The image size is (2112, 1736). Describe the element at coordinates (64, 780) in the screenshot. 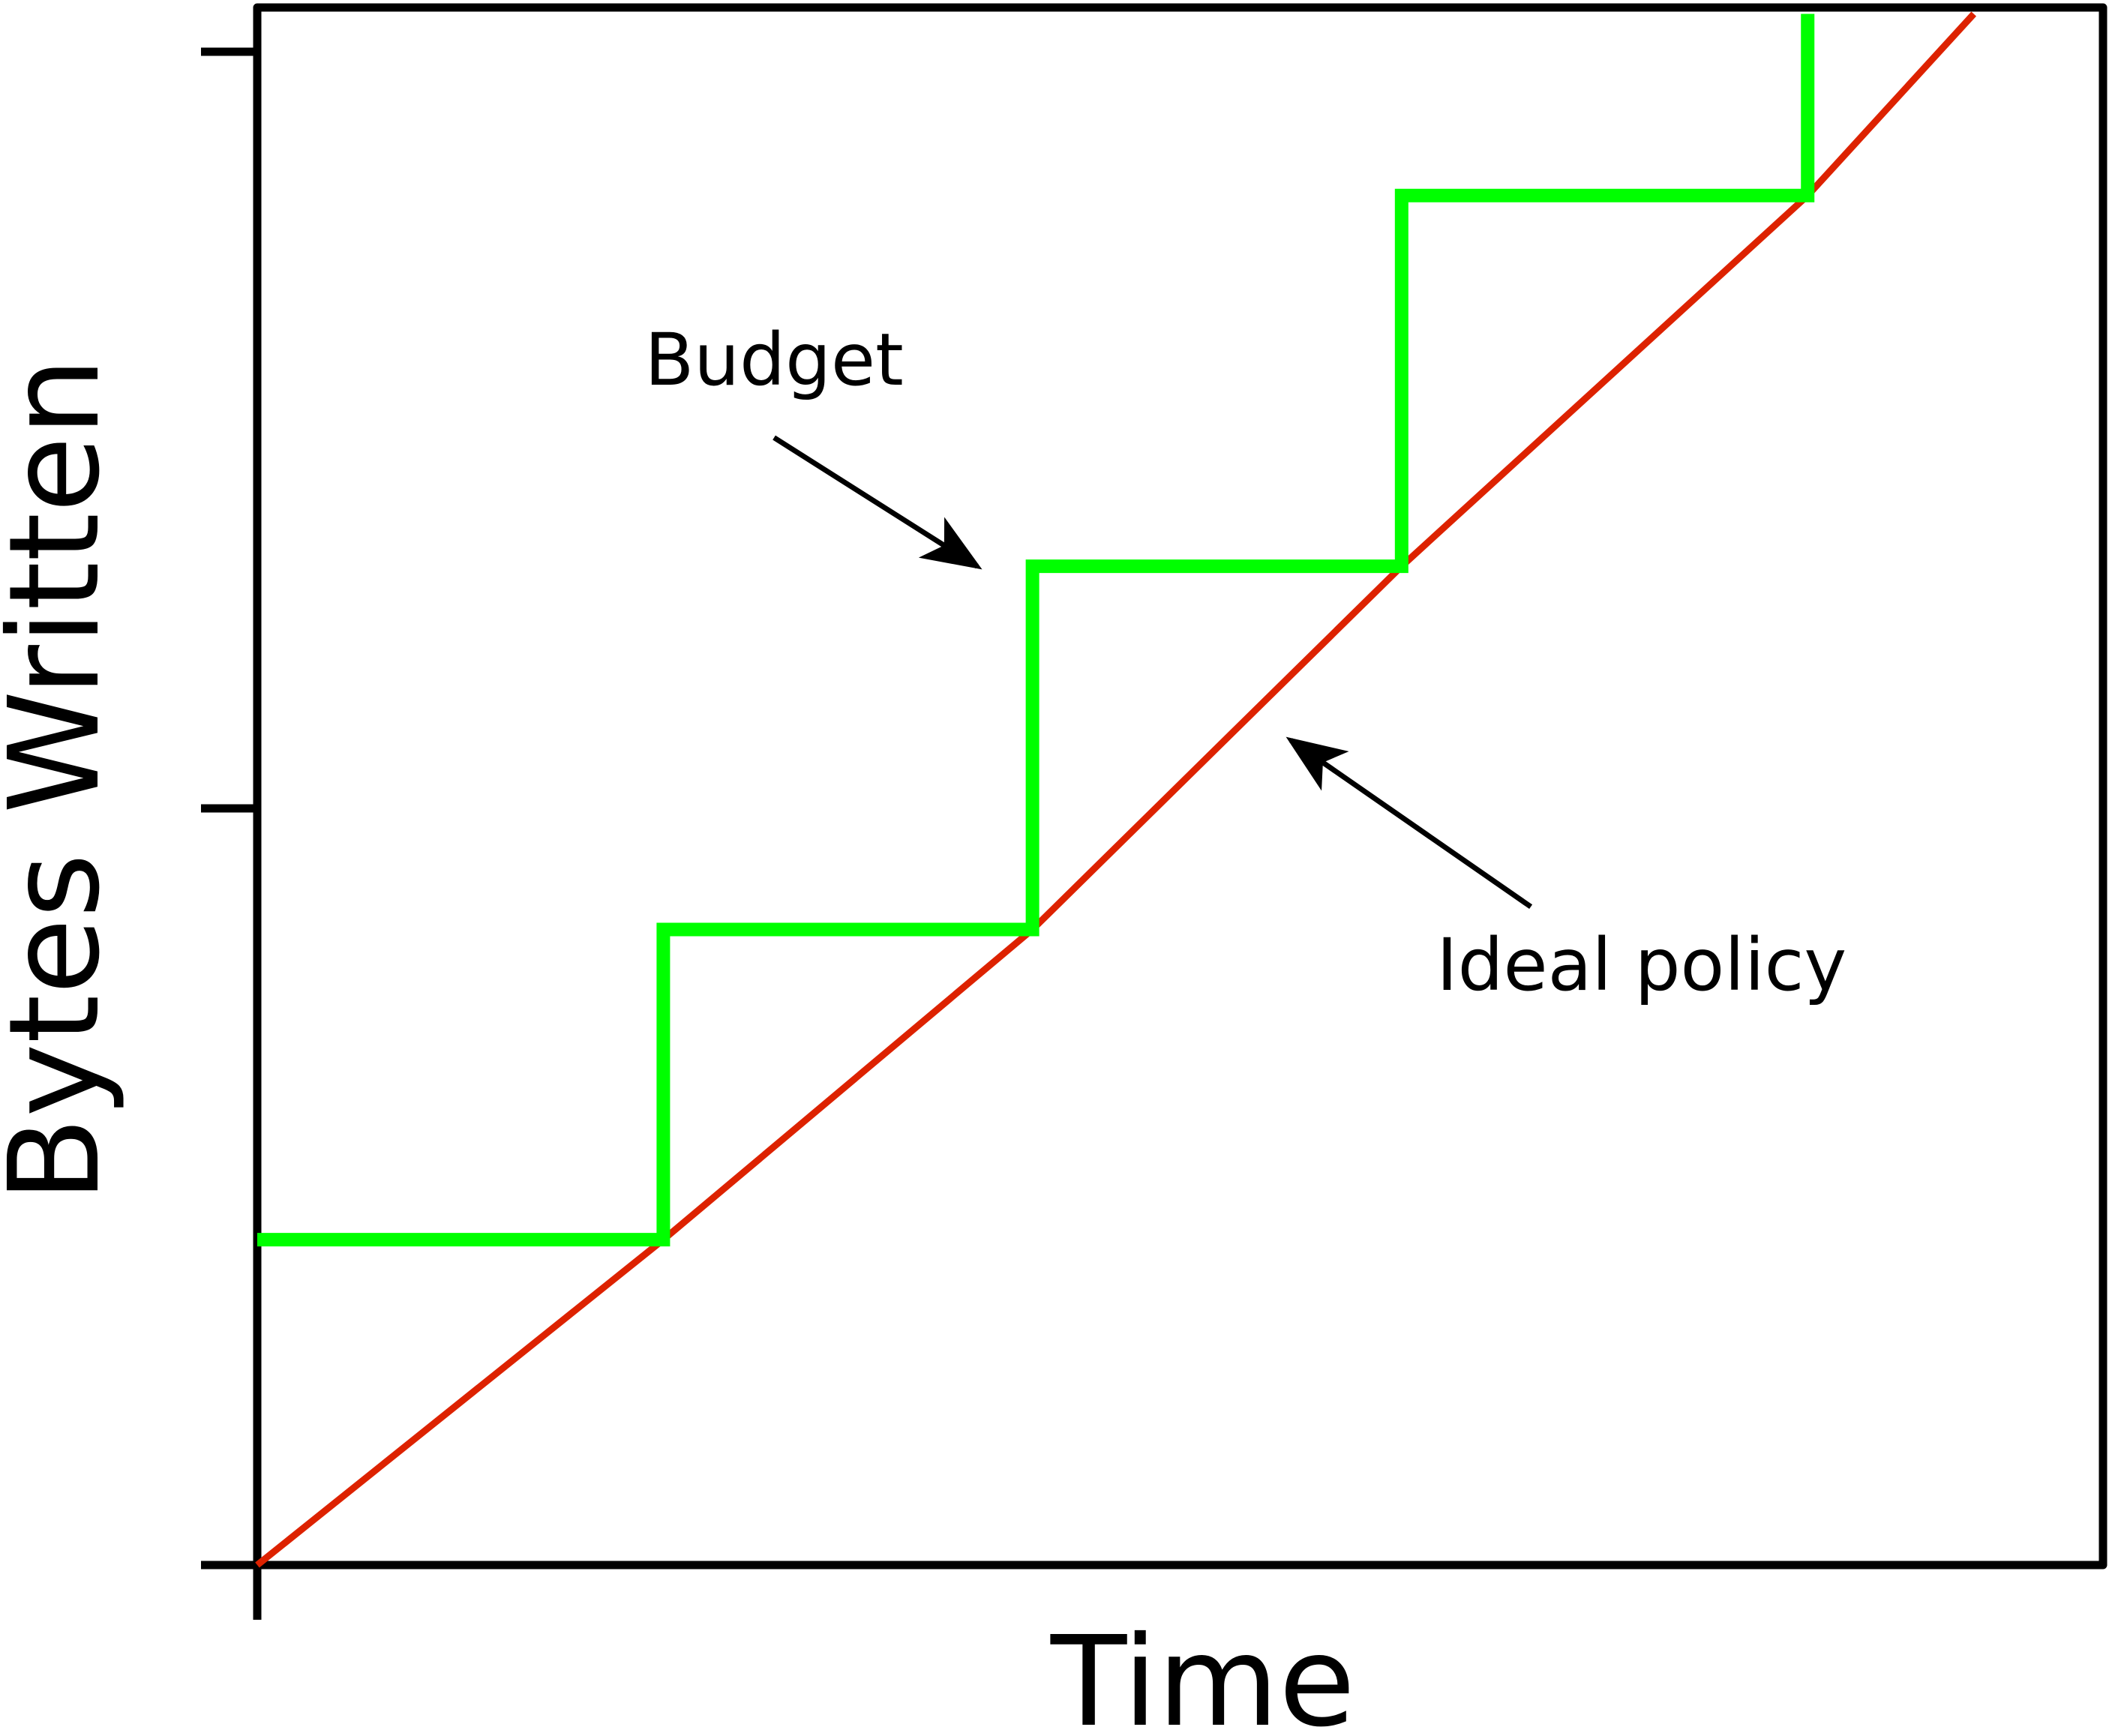

I see `y-axis-label: Bytes Written` at that location.